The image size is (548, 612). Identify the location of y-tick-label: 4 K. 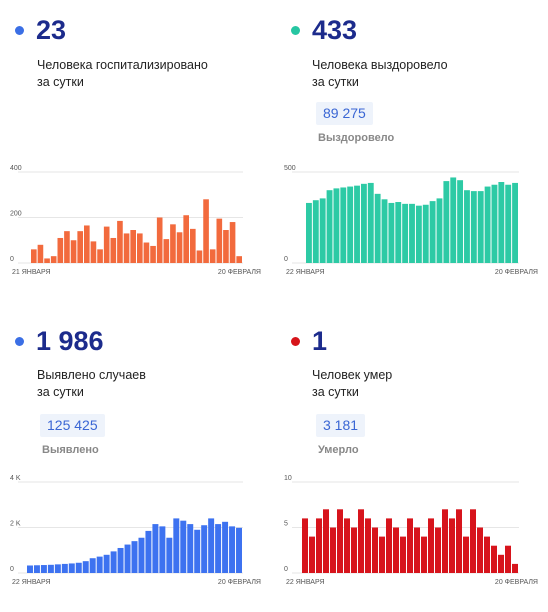
(15, 478).